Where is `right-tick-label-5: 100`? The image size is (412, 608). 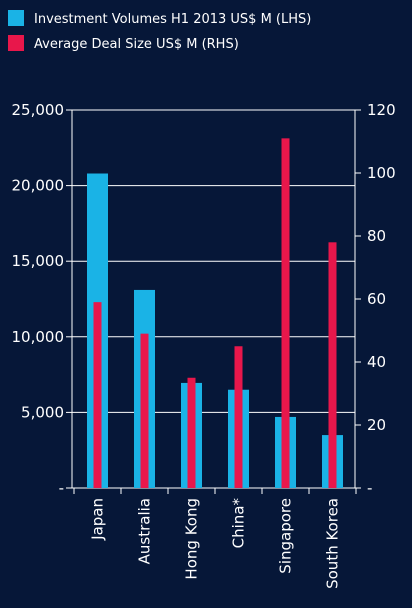 right-tick-label-5: 100 is located at coordinates (381, 173).